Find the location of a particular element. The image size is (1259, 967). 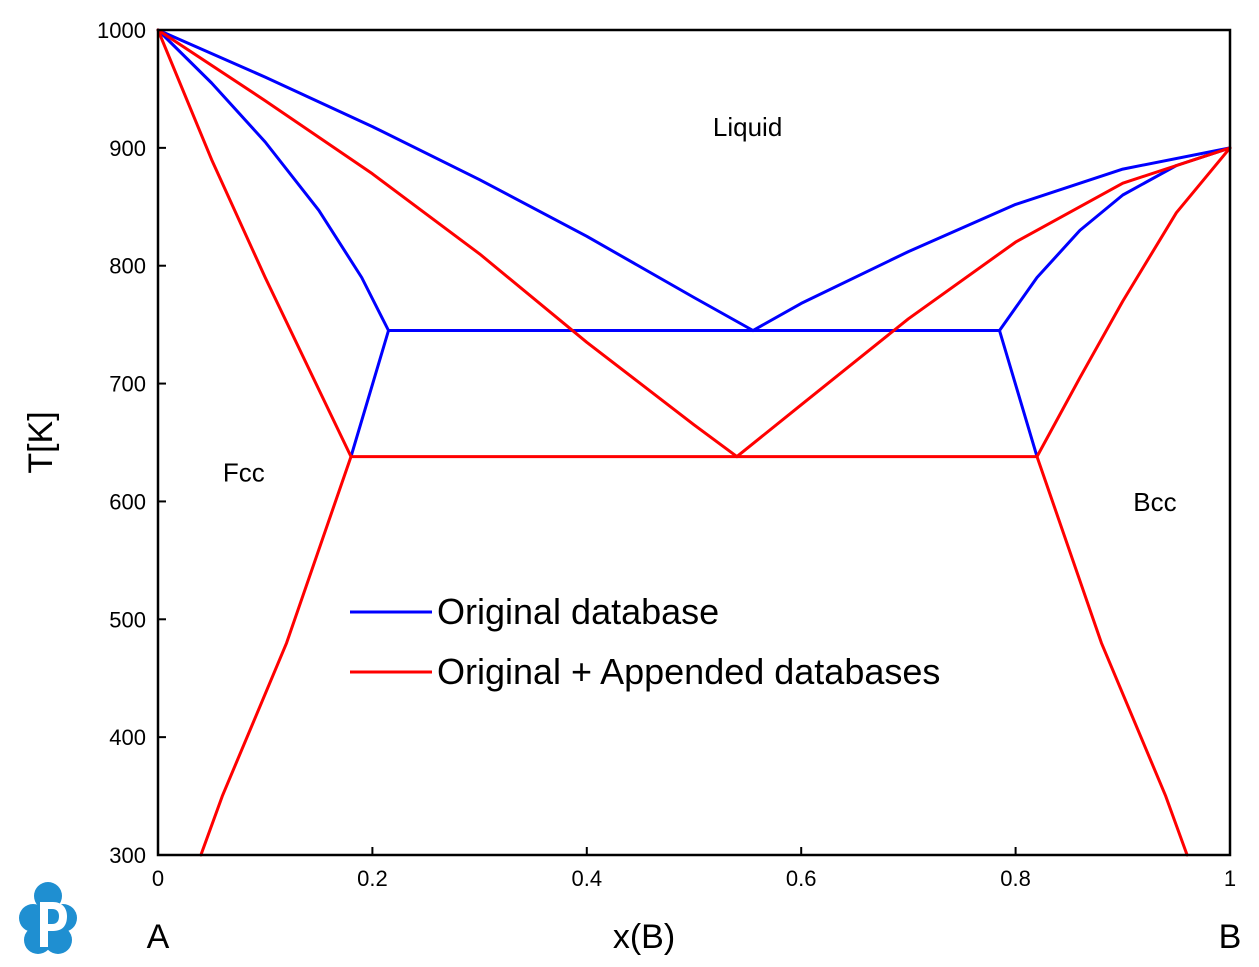

legend-label-original: Original database is located at coordinates (578, 611).